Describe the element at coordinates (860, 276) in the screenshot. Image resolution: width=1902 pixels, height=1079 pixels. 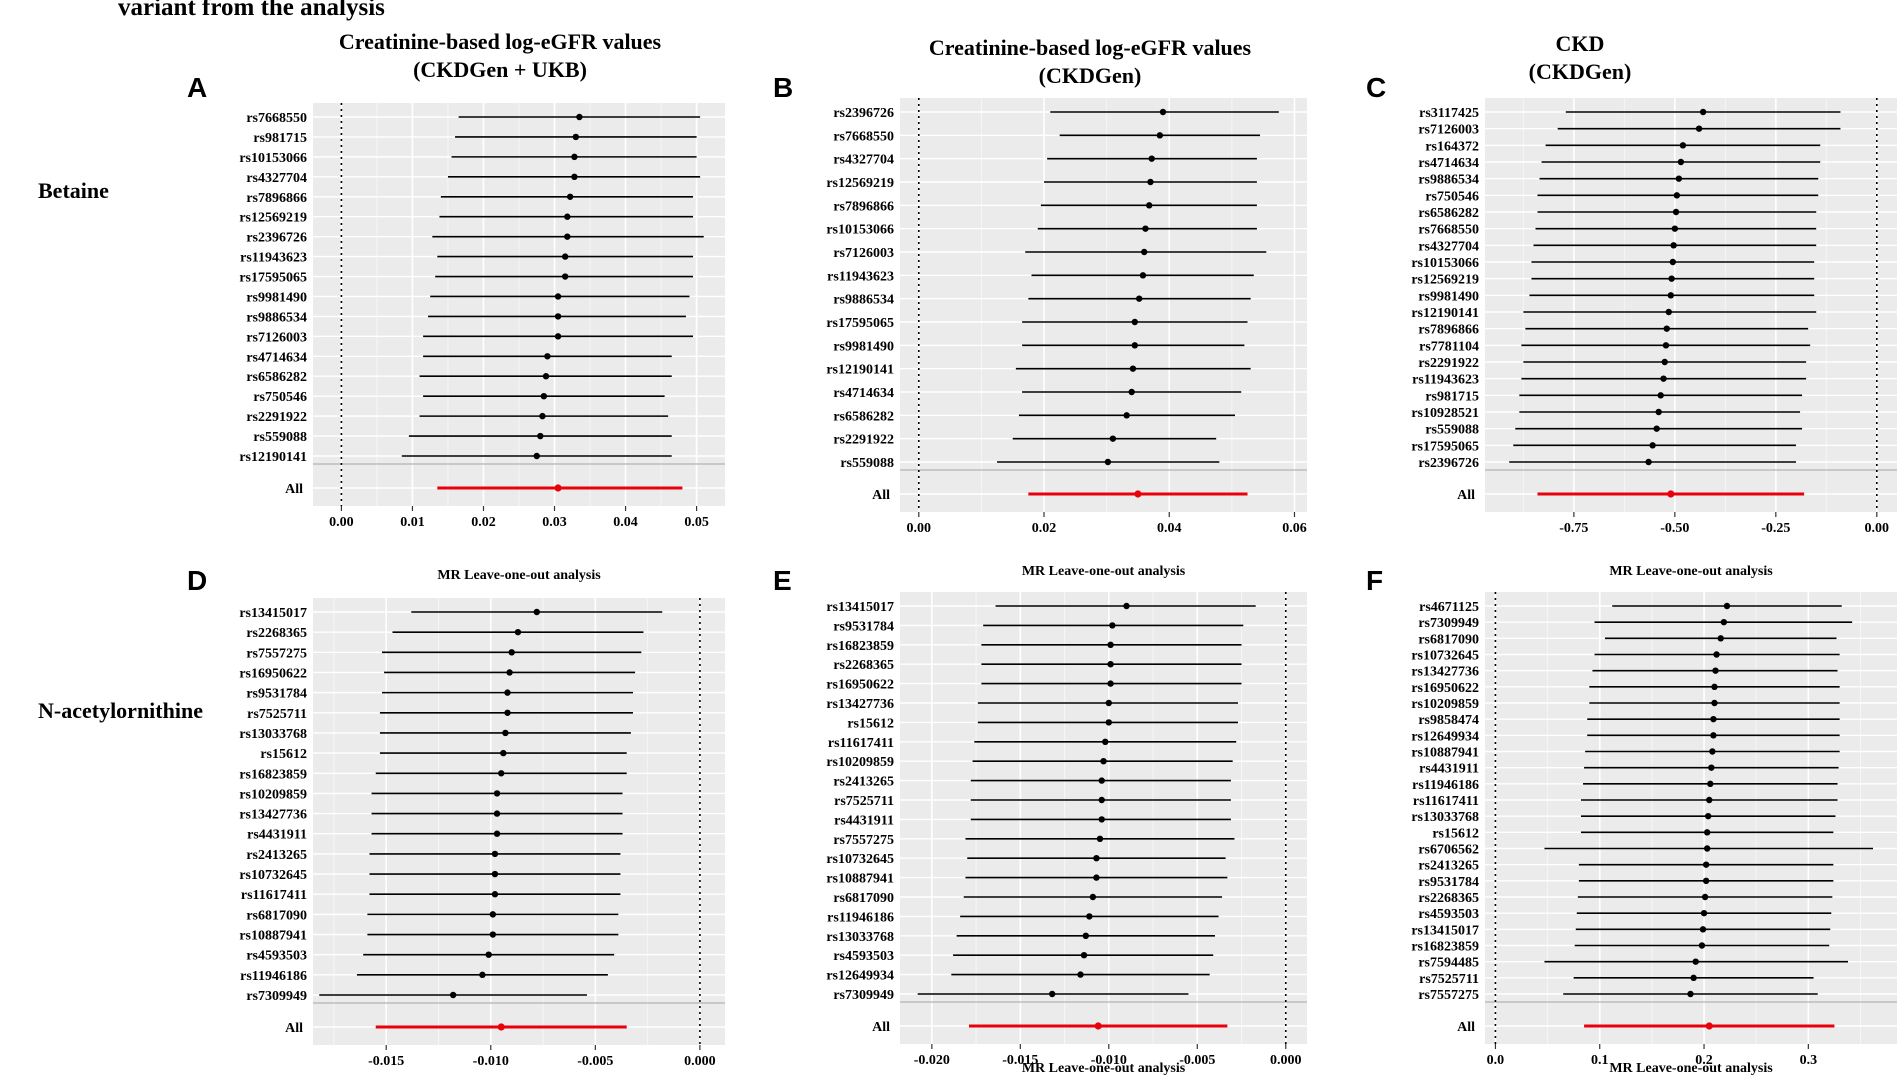
I see `snp-label: rs11943623` at that location.